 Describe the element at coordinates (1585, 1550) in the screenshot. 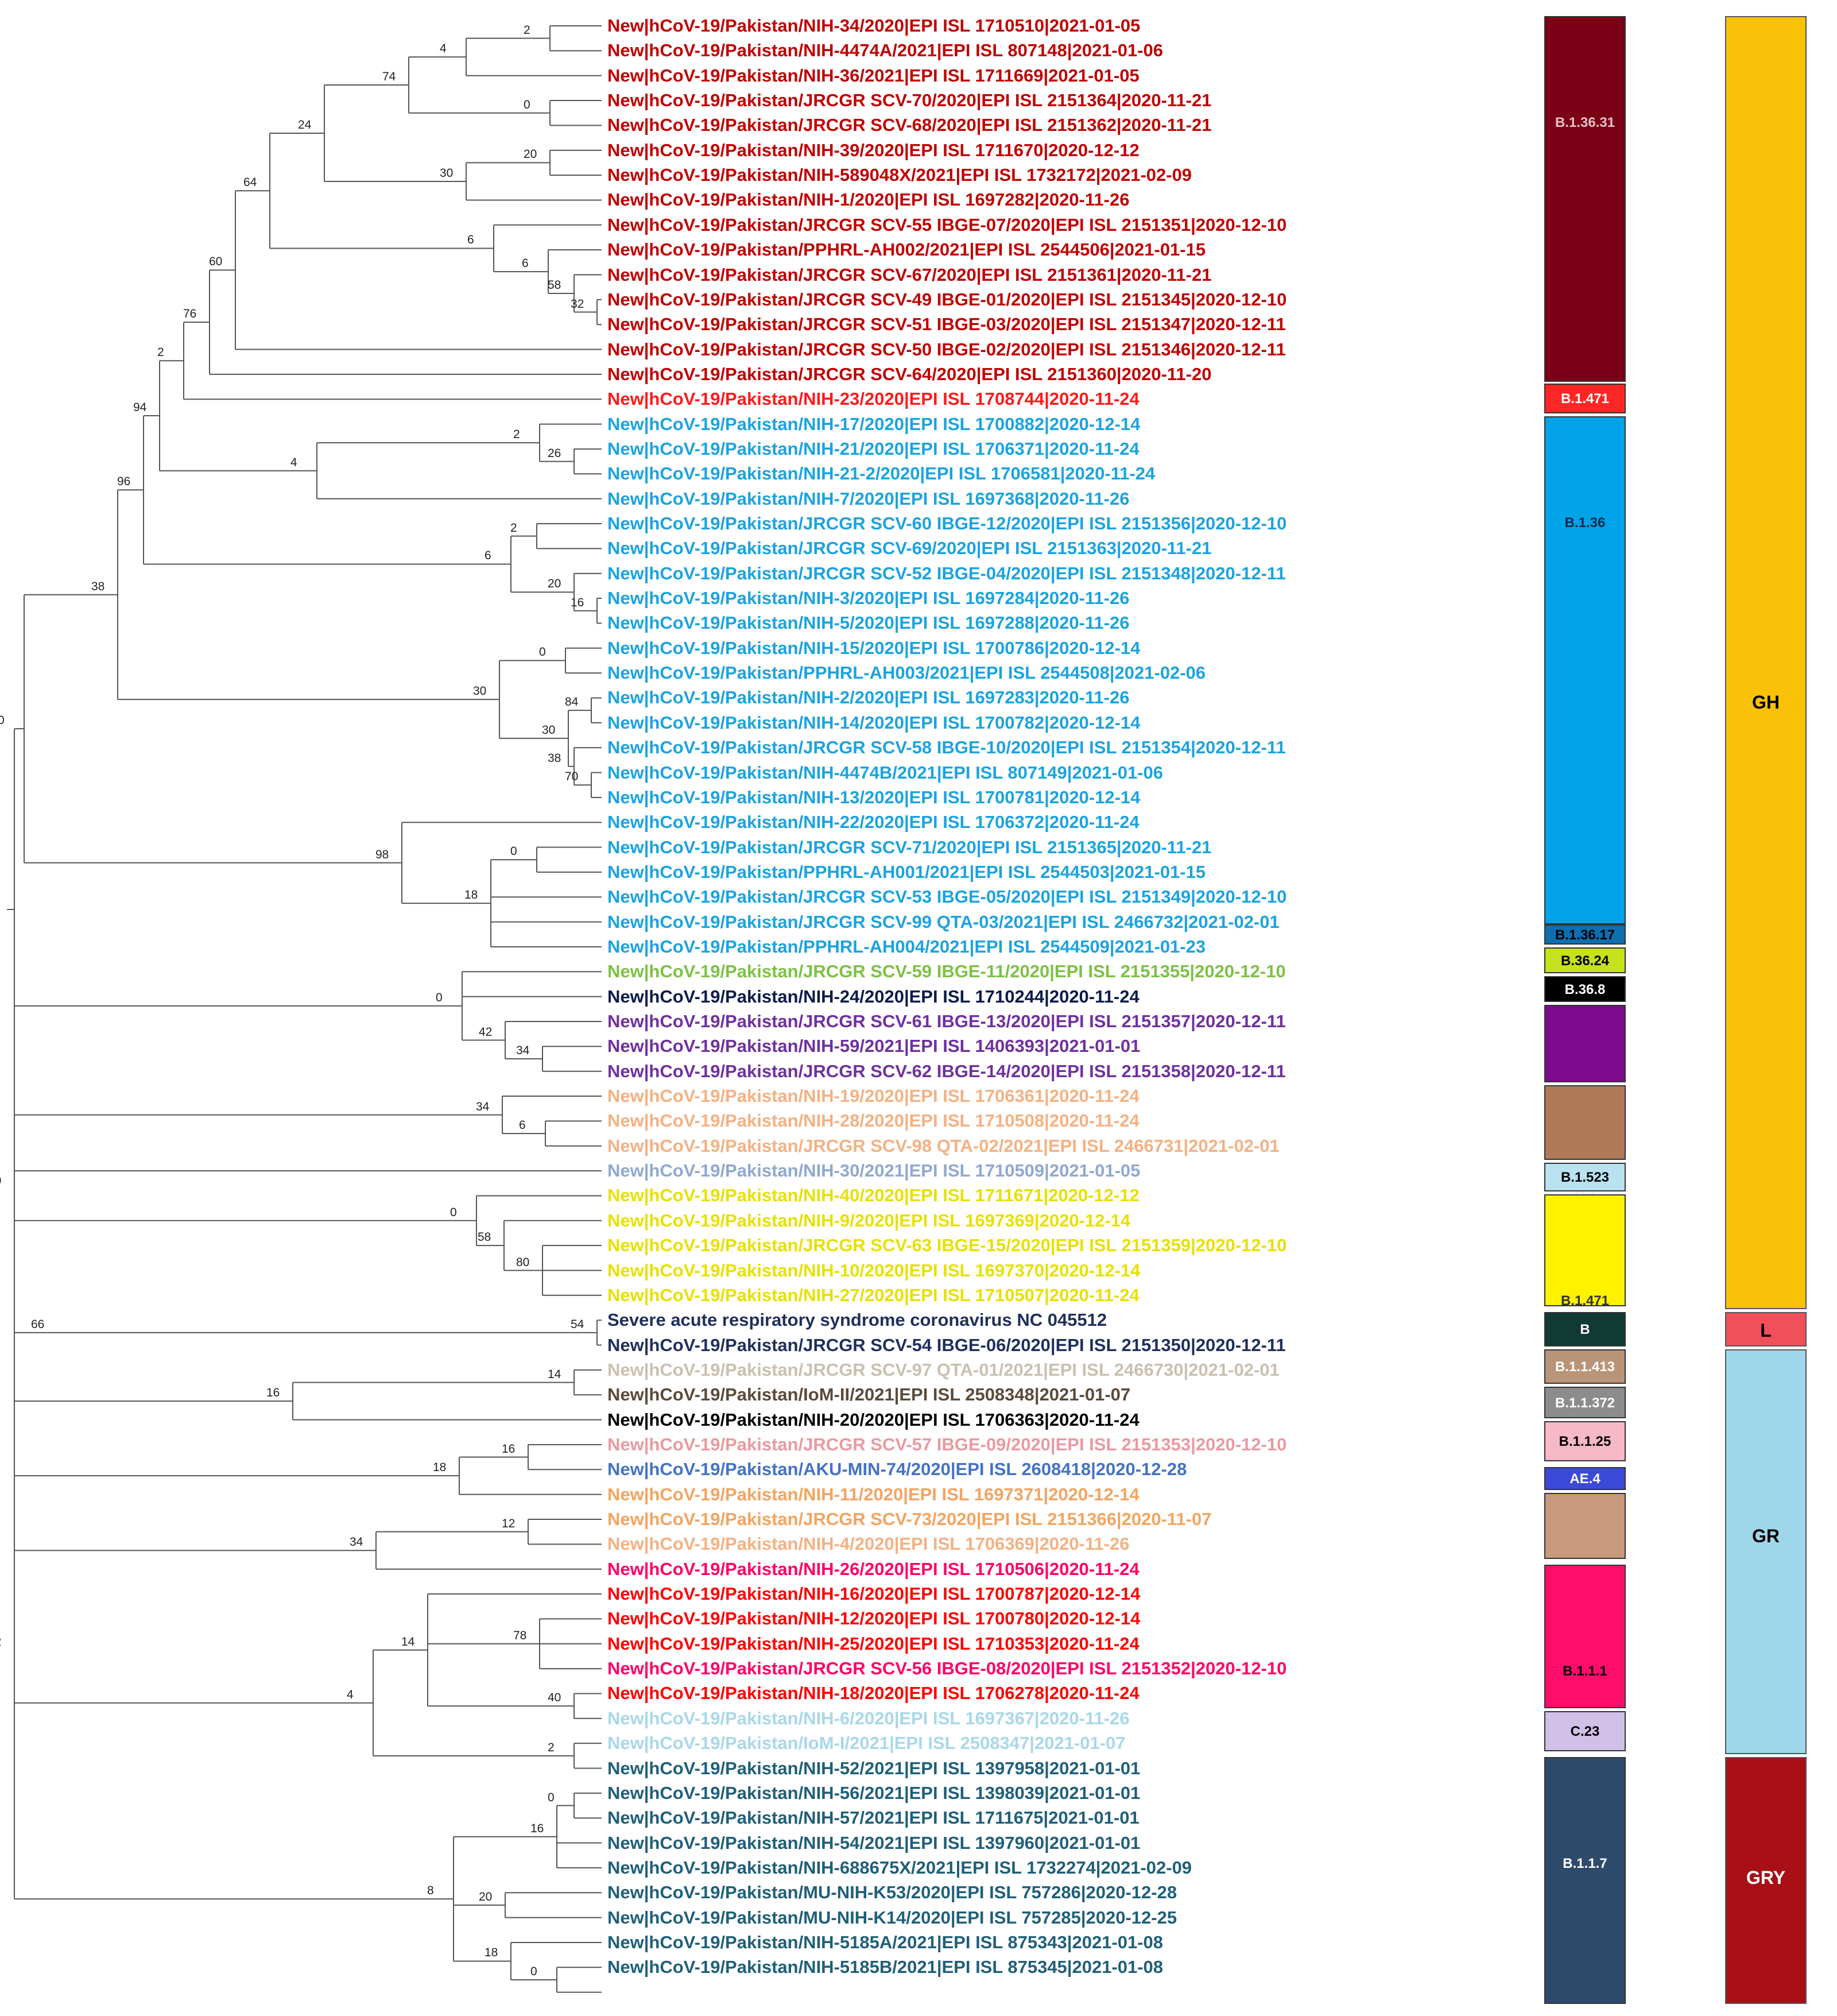

I see `lineage-block: B.1.1` at that location.